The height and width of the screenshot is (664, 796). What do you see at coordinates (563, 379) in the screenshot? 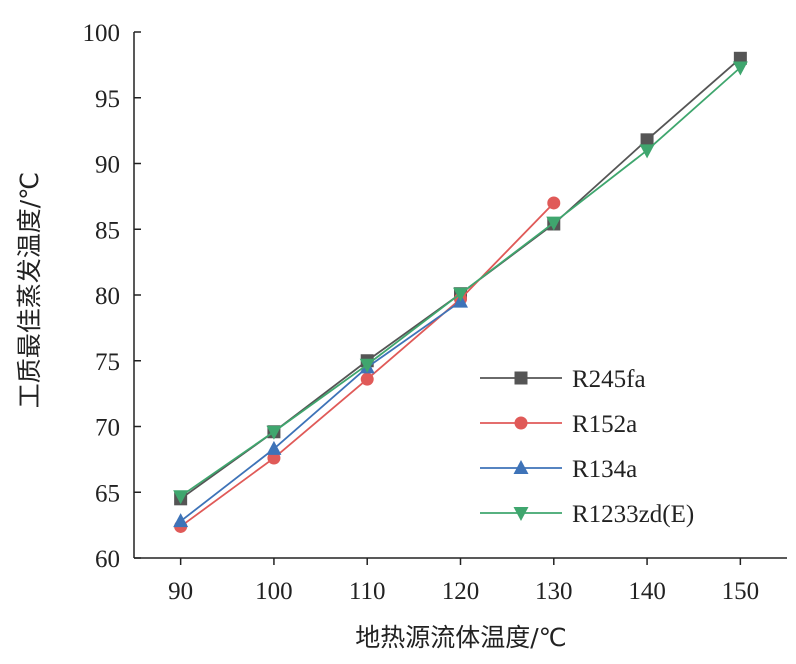
I see `legend-item: R245fa` at bounding box center [563, 379].